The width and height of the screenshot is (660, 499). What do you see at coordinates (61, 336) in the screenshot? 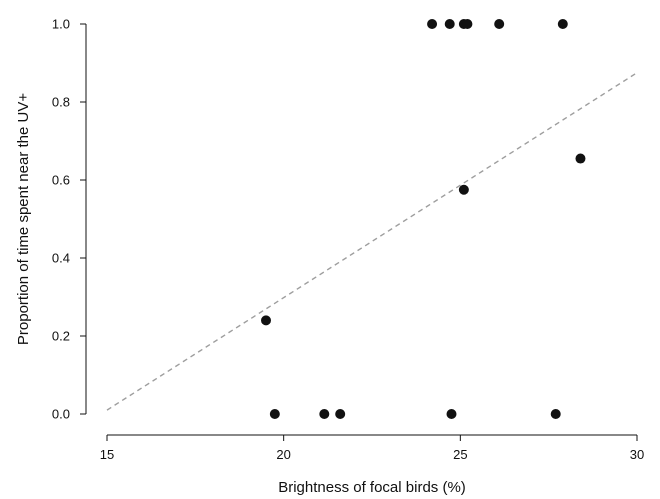
I see `y-tick-label: 0.2` at bounding box center [61, 336].